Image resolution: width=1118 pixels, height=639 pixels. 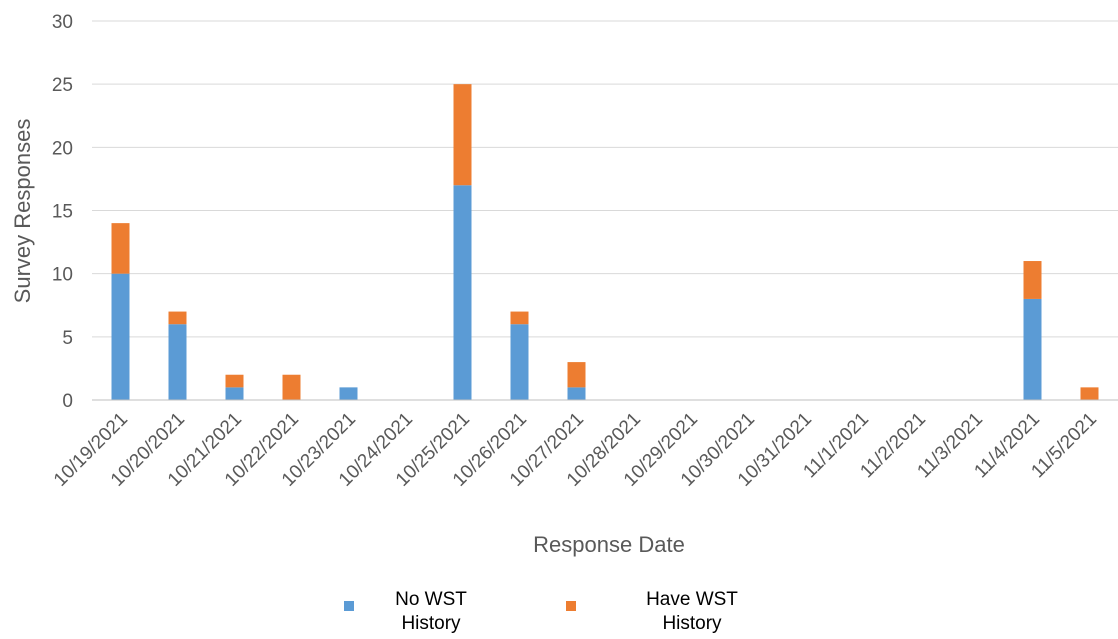 I want to click on y-tick-label: 0, so click(x=67, y=401).